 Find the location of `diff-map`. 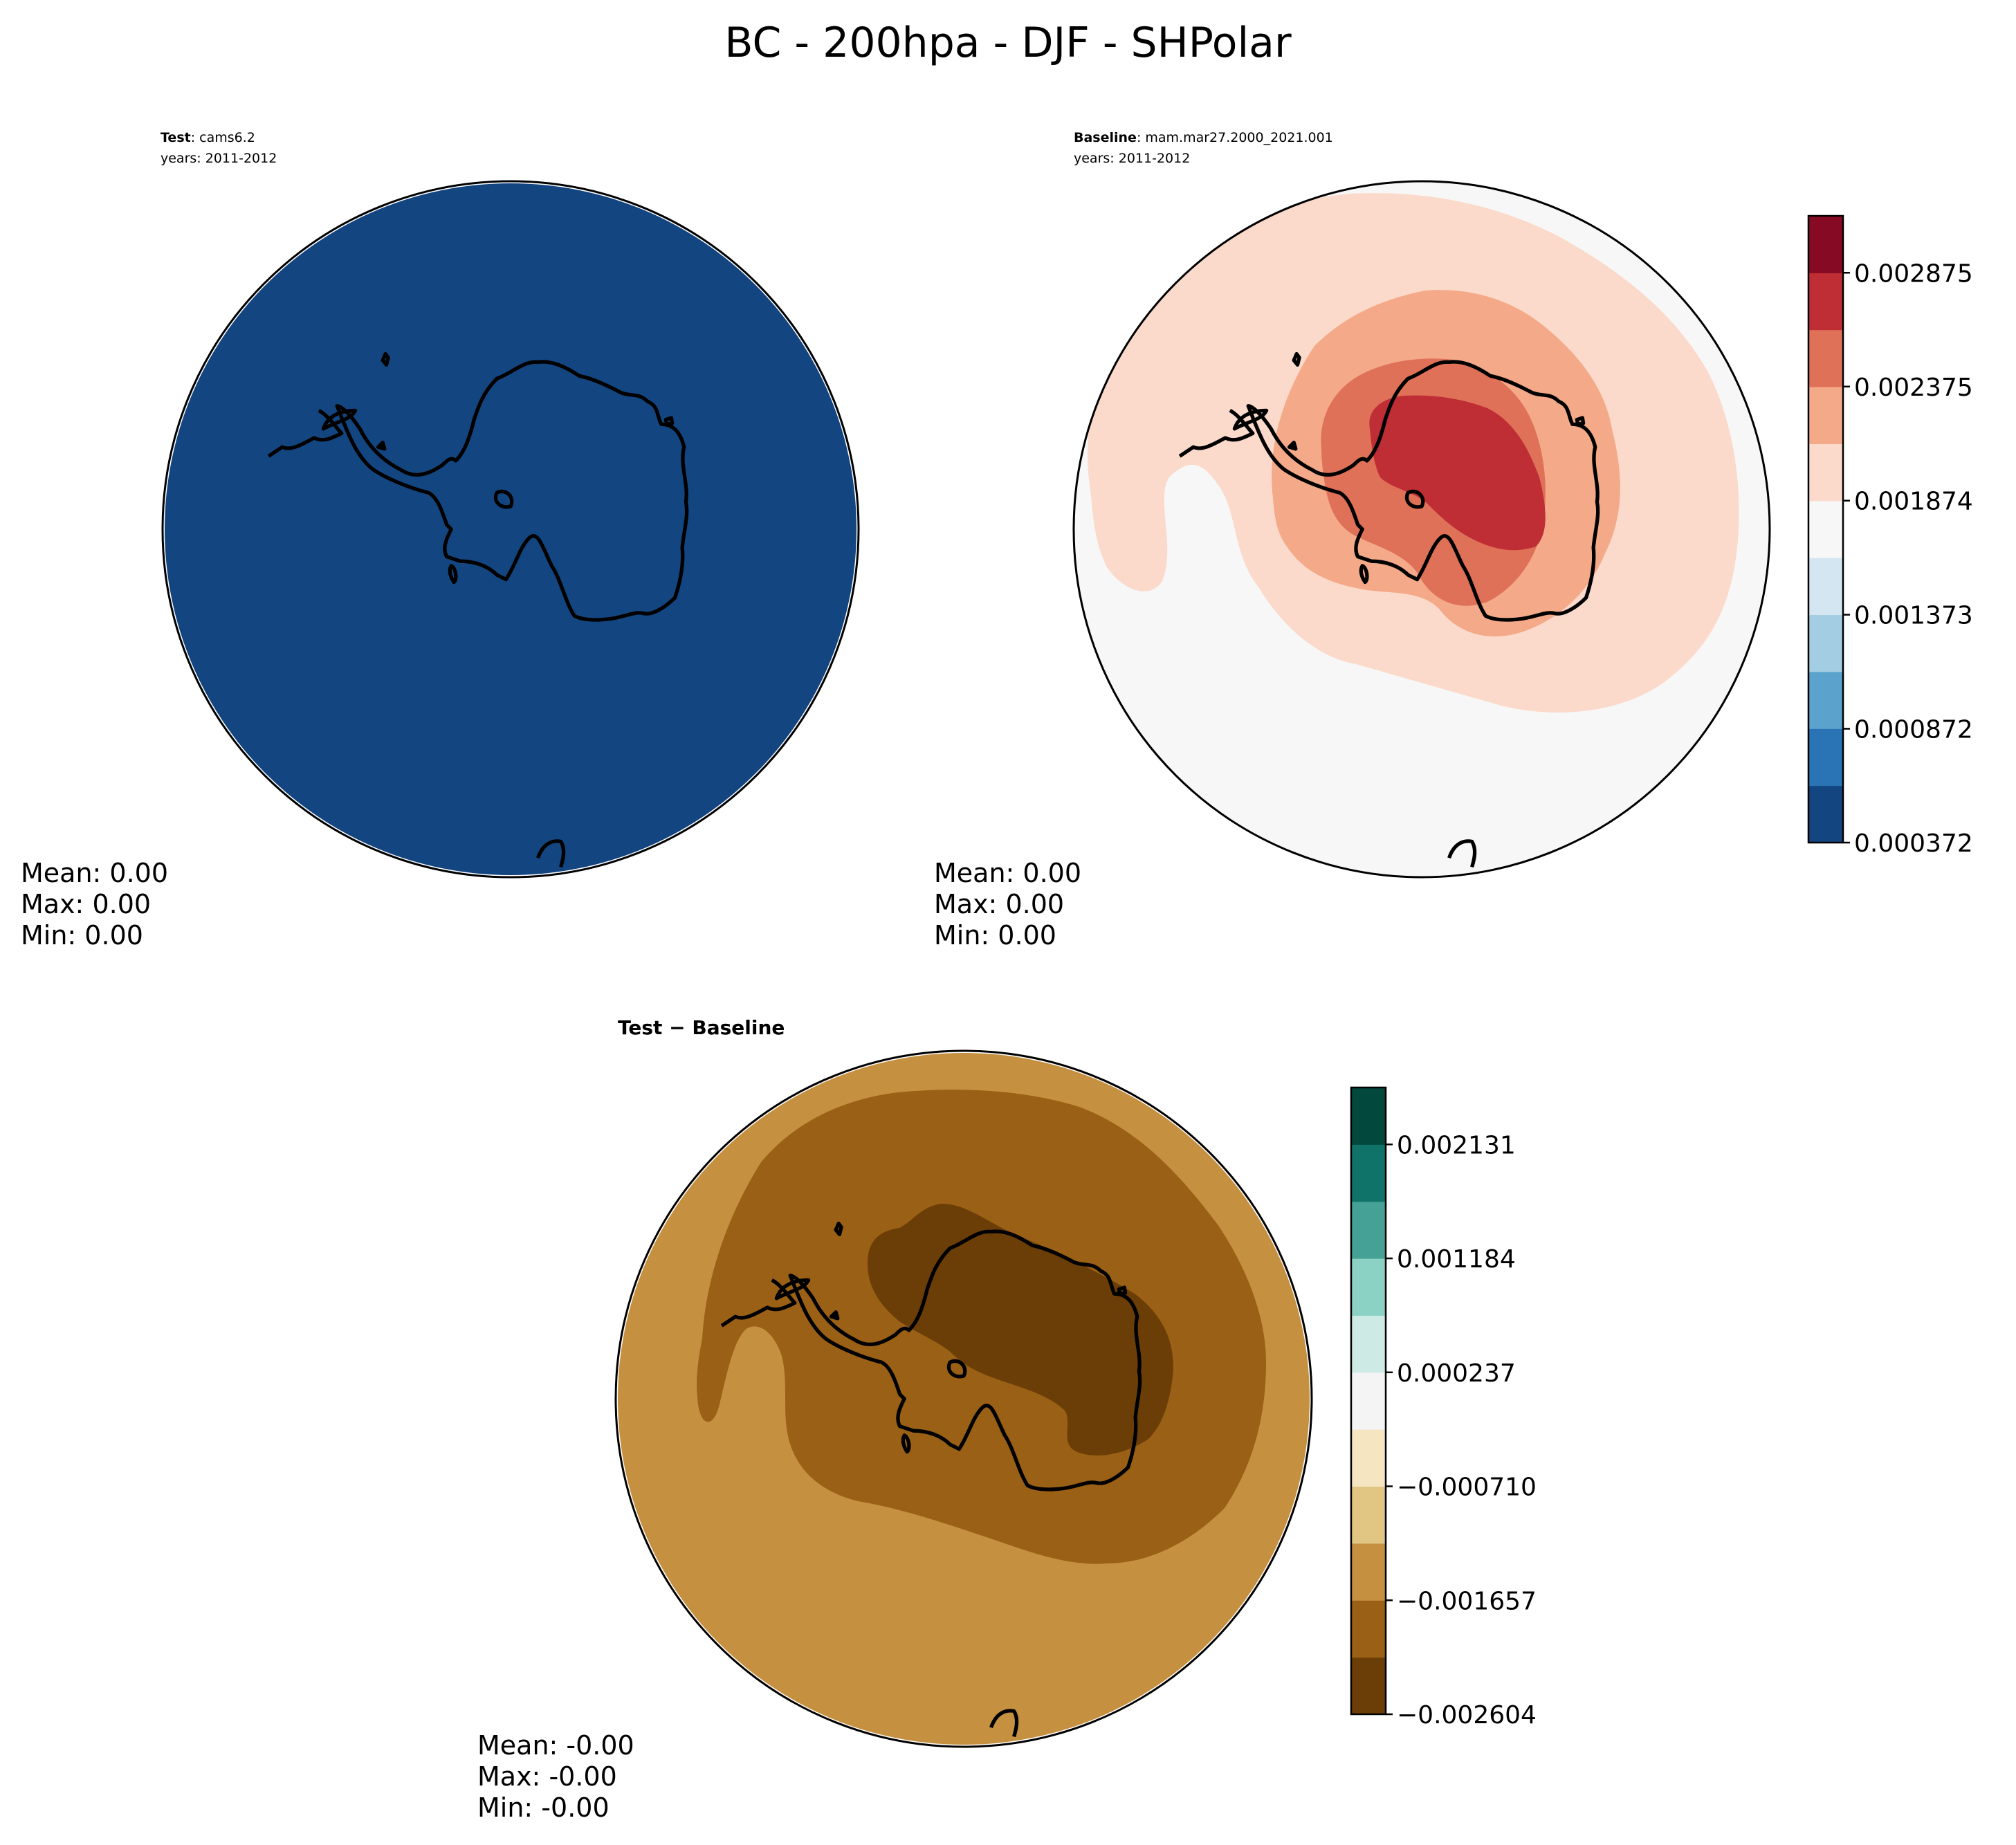

diff-map is located at coordinates (964, 1399).